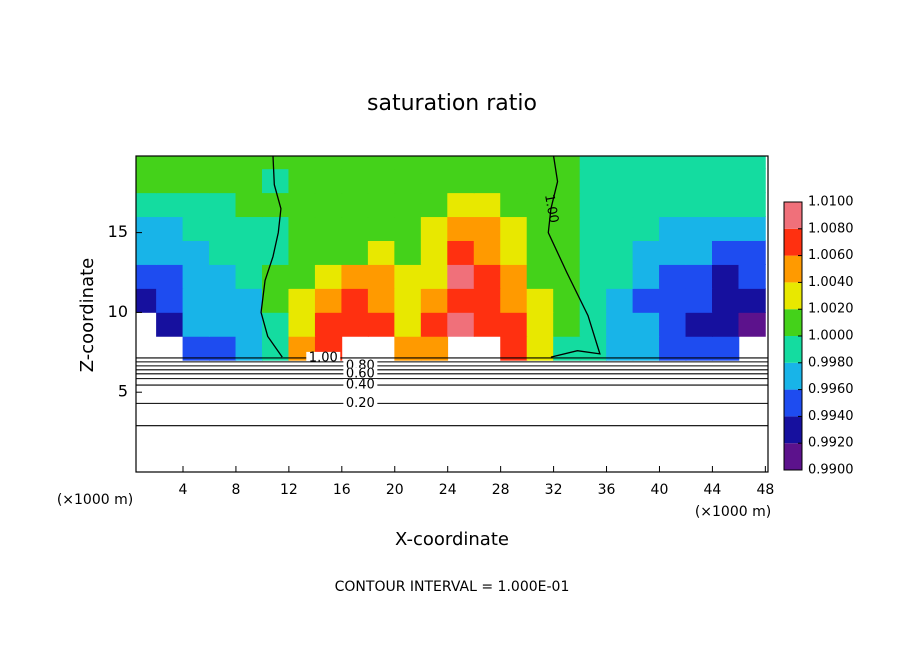 The height and width of the screenshot is (654, 904). Describe the element at coordinates (360, 373) in the screenshot. I see `contour-label: 0.60` at that location.